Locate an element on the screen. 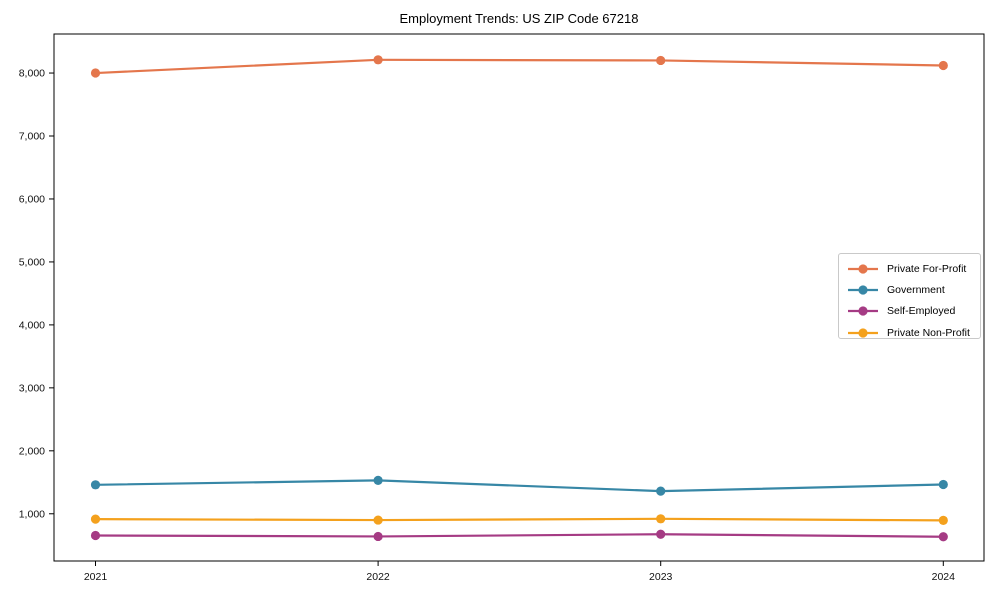  y-tick-label: 8,000 is located at coordinates (32, 74).